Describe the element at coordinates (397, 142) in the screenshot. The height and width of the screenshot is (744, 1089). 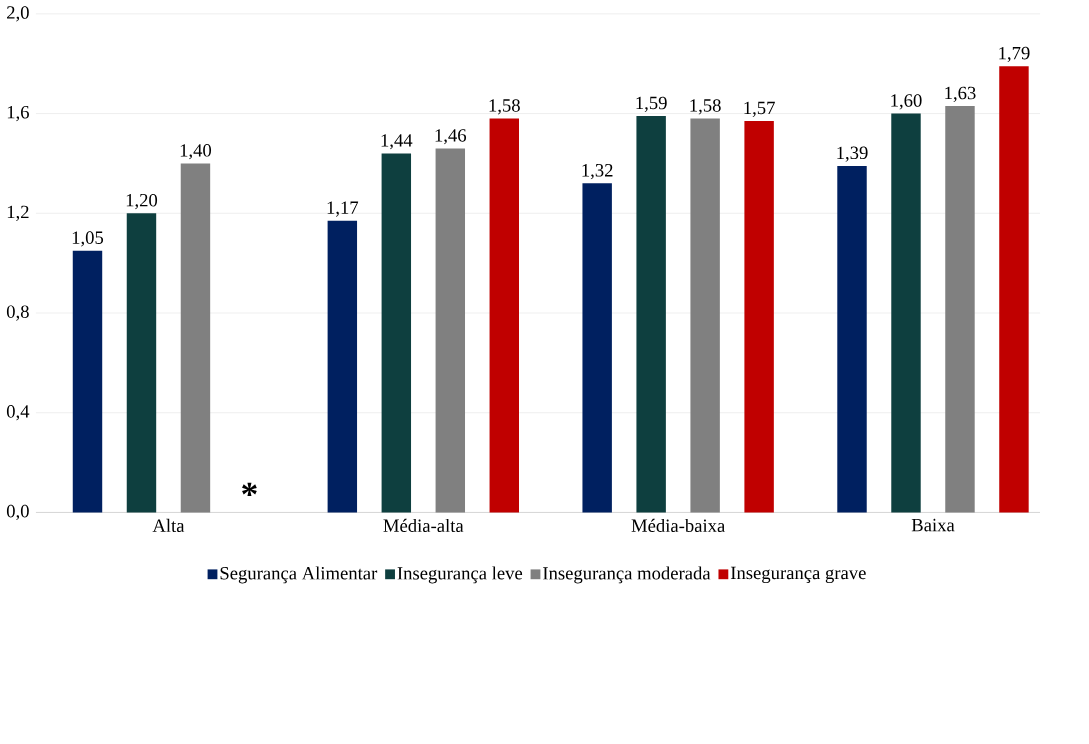
I see `data-label: 1,44` at that location.